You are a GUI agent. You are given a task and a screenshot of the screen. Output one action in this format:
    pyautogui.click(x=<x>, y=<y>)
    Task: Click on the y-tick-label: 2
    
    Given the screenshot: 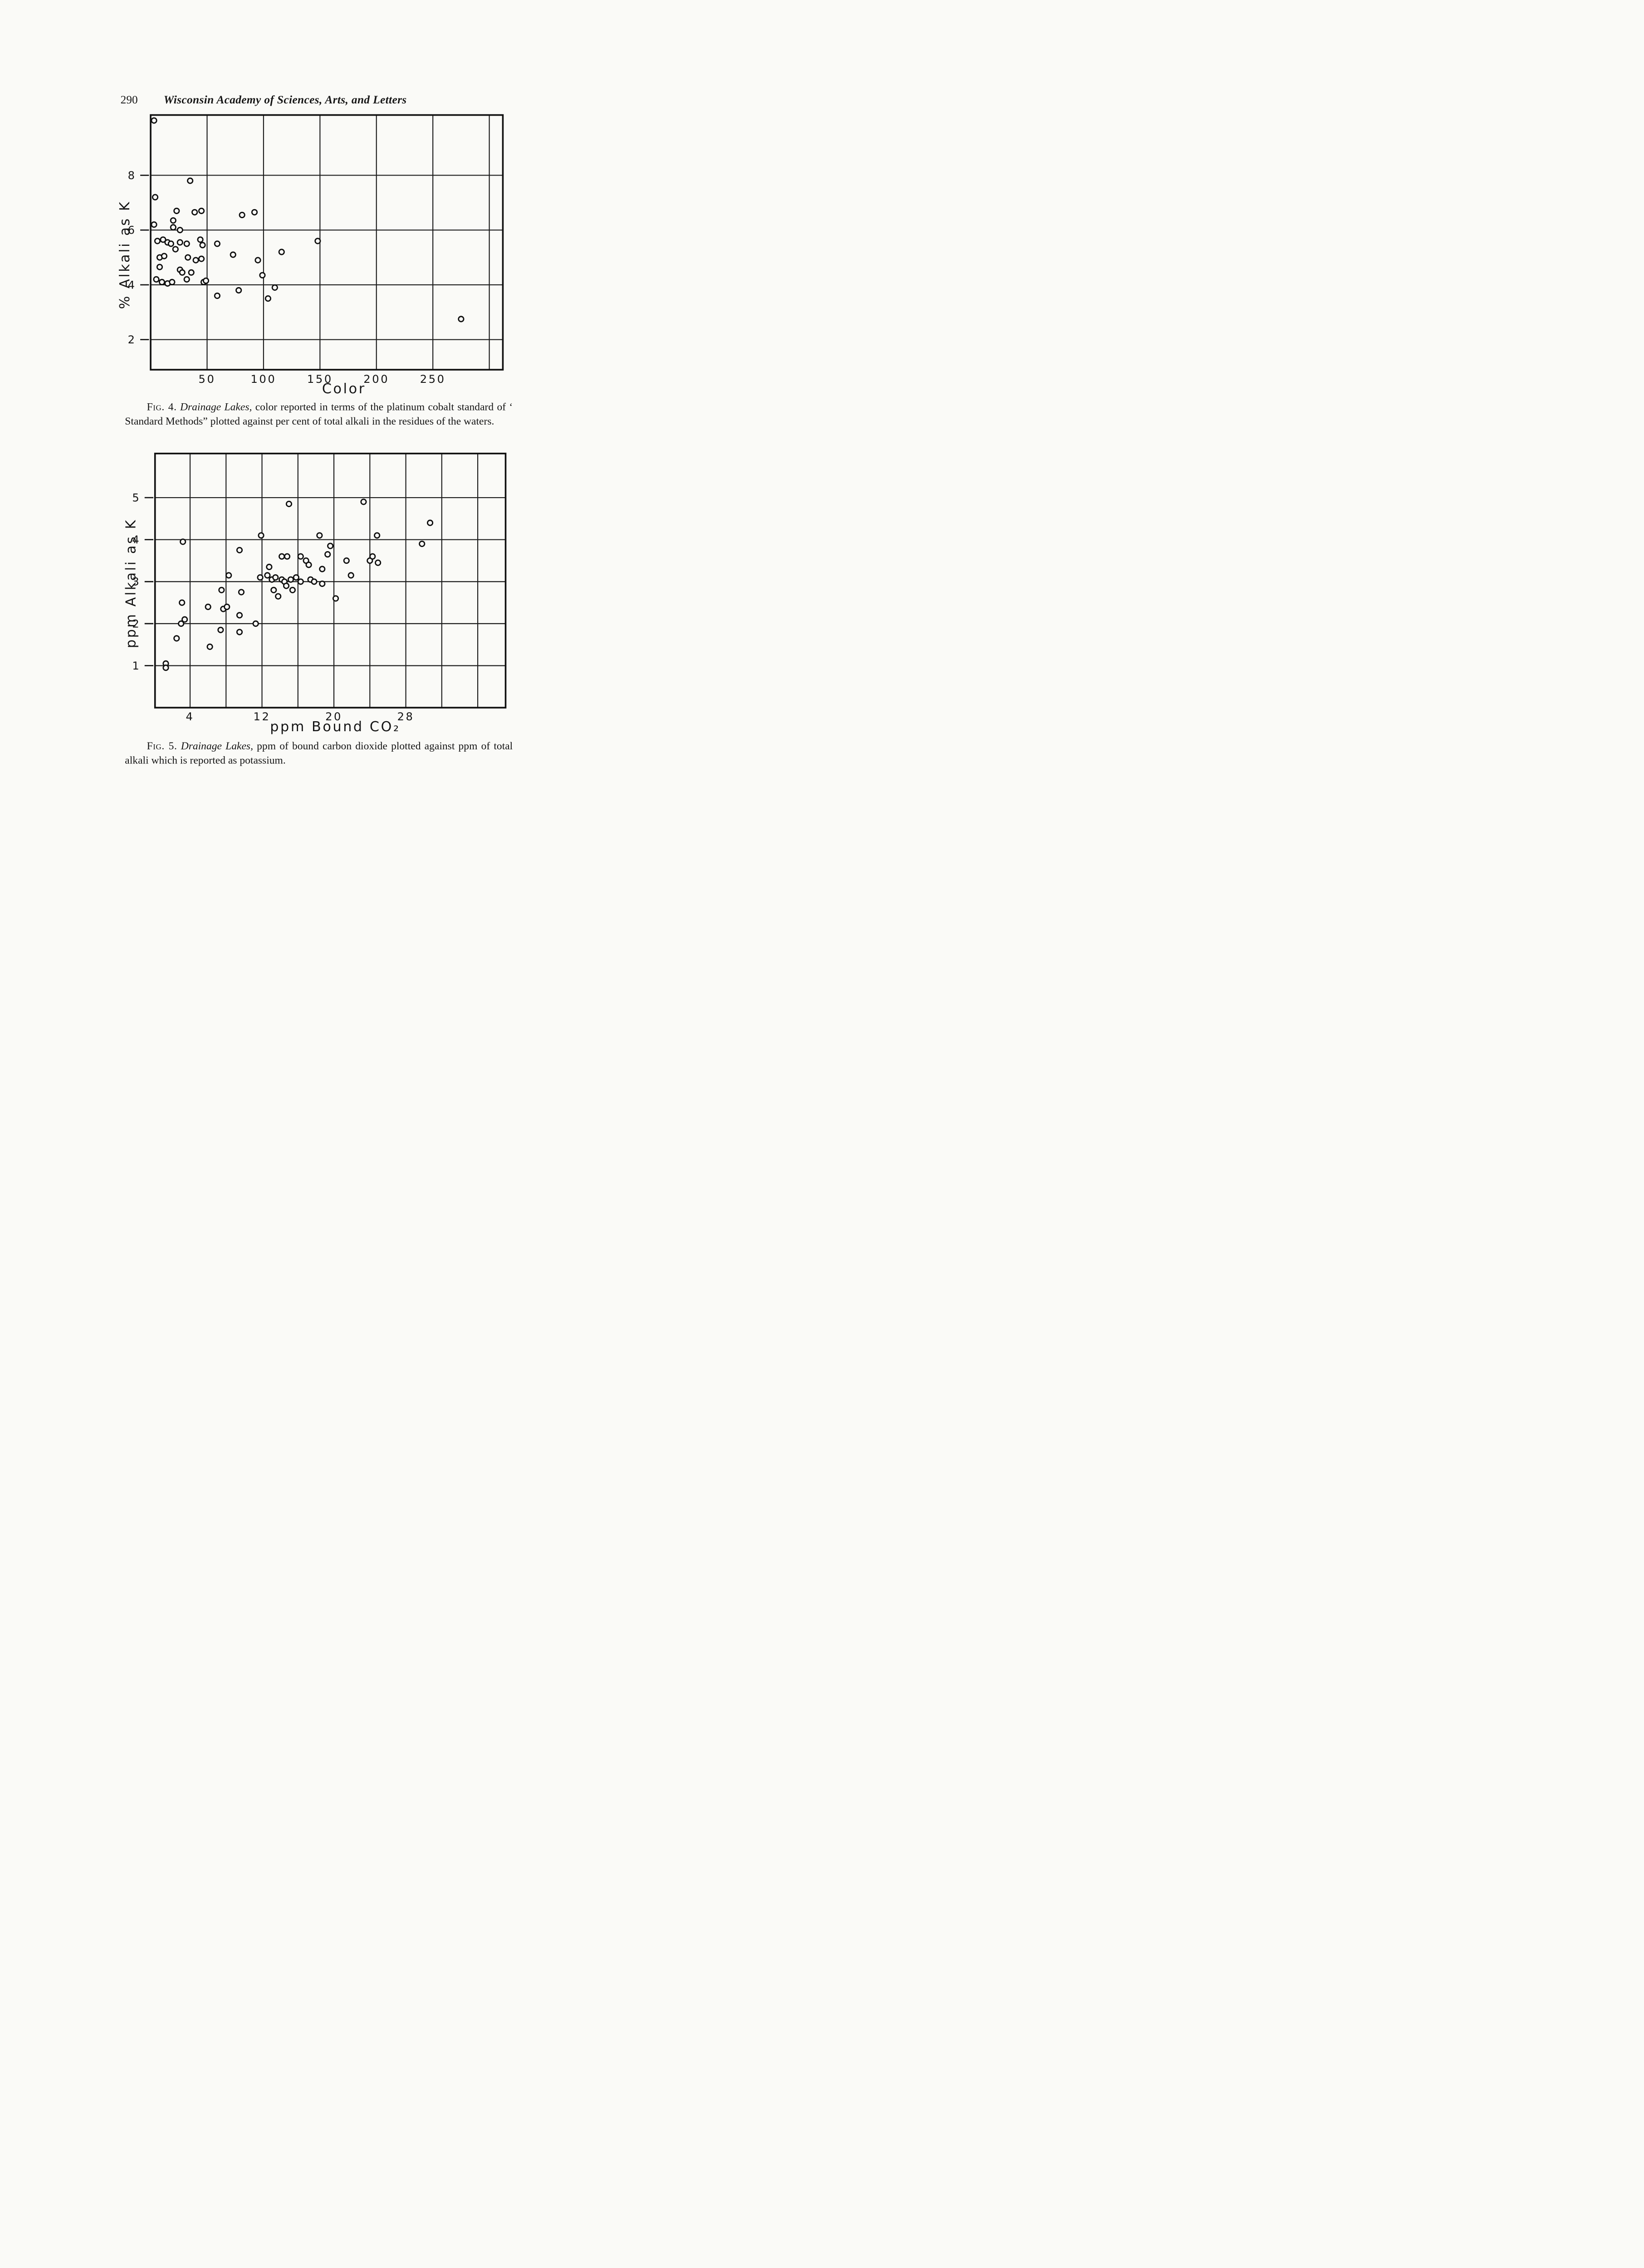 What is the action you would take?
    pyautogui.click(x=136, y=624)
    